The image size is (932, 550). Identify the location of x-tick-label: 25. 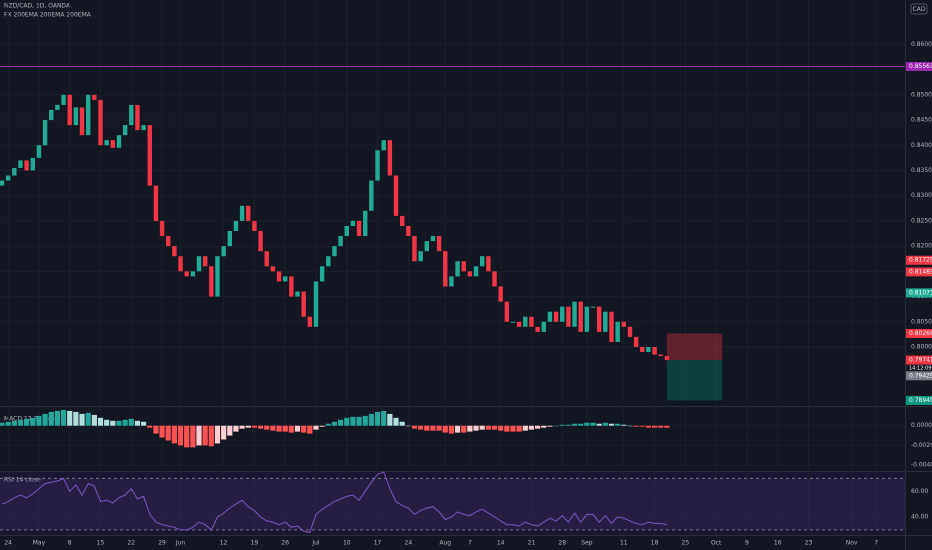
(686, 543).